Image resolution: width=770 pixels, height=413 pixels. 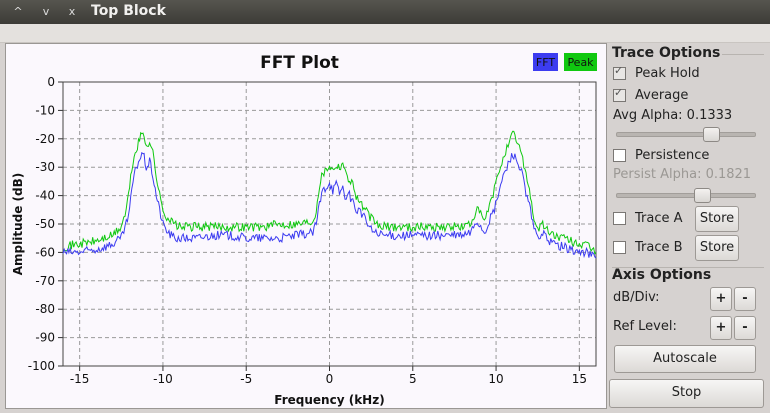 I want to click on average-row: Average, so click(x=651, y=94).